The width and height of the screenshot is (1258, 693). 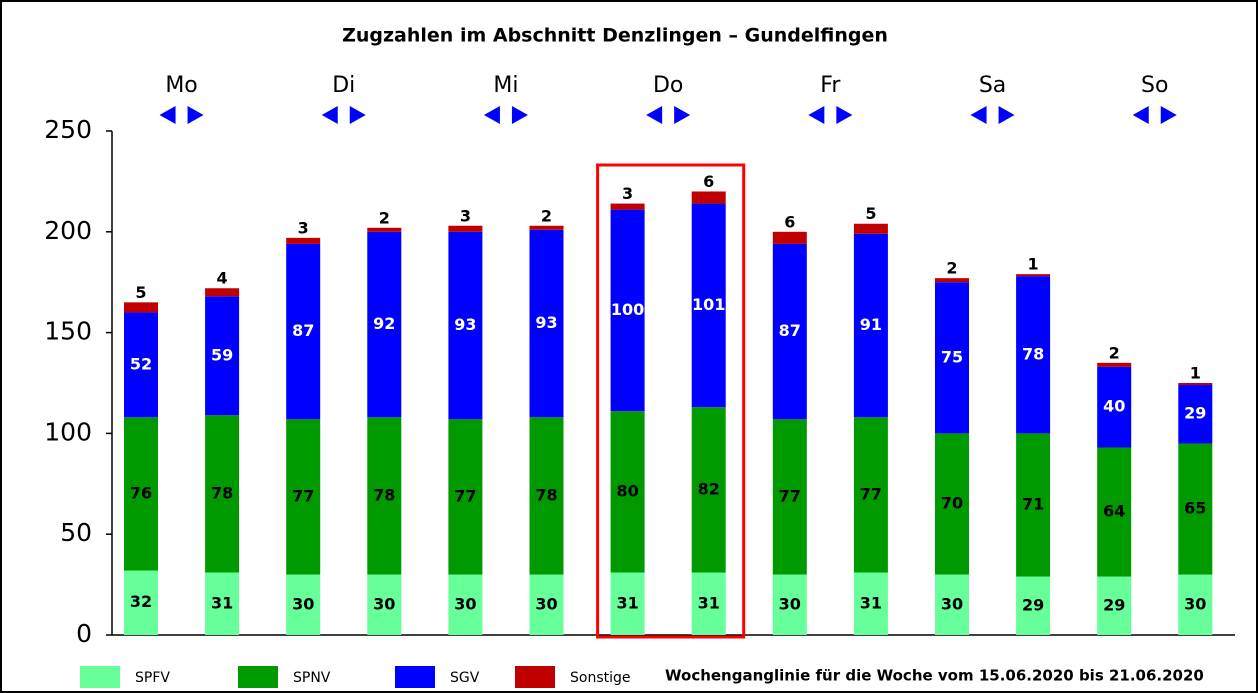 What do you see at coordinates (68, 129) in the screenshot?
I see `y-tick-label: 250` at bounding box center [68, 129].